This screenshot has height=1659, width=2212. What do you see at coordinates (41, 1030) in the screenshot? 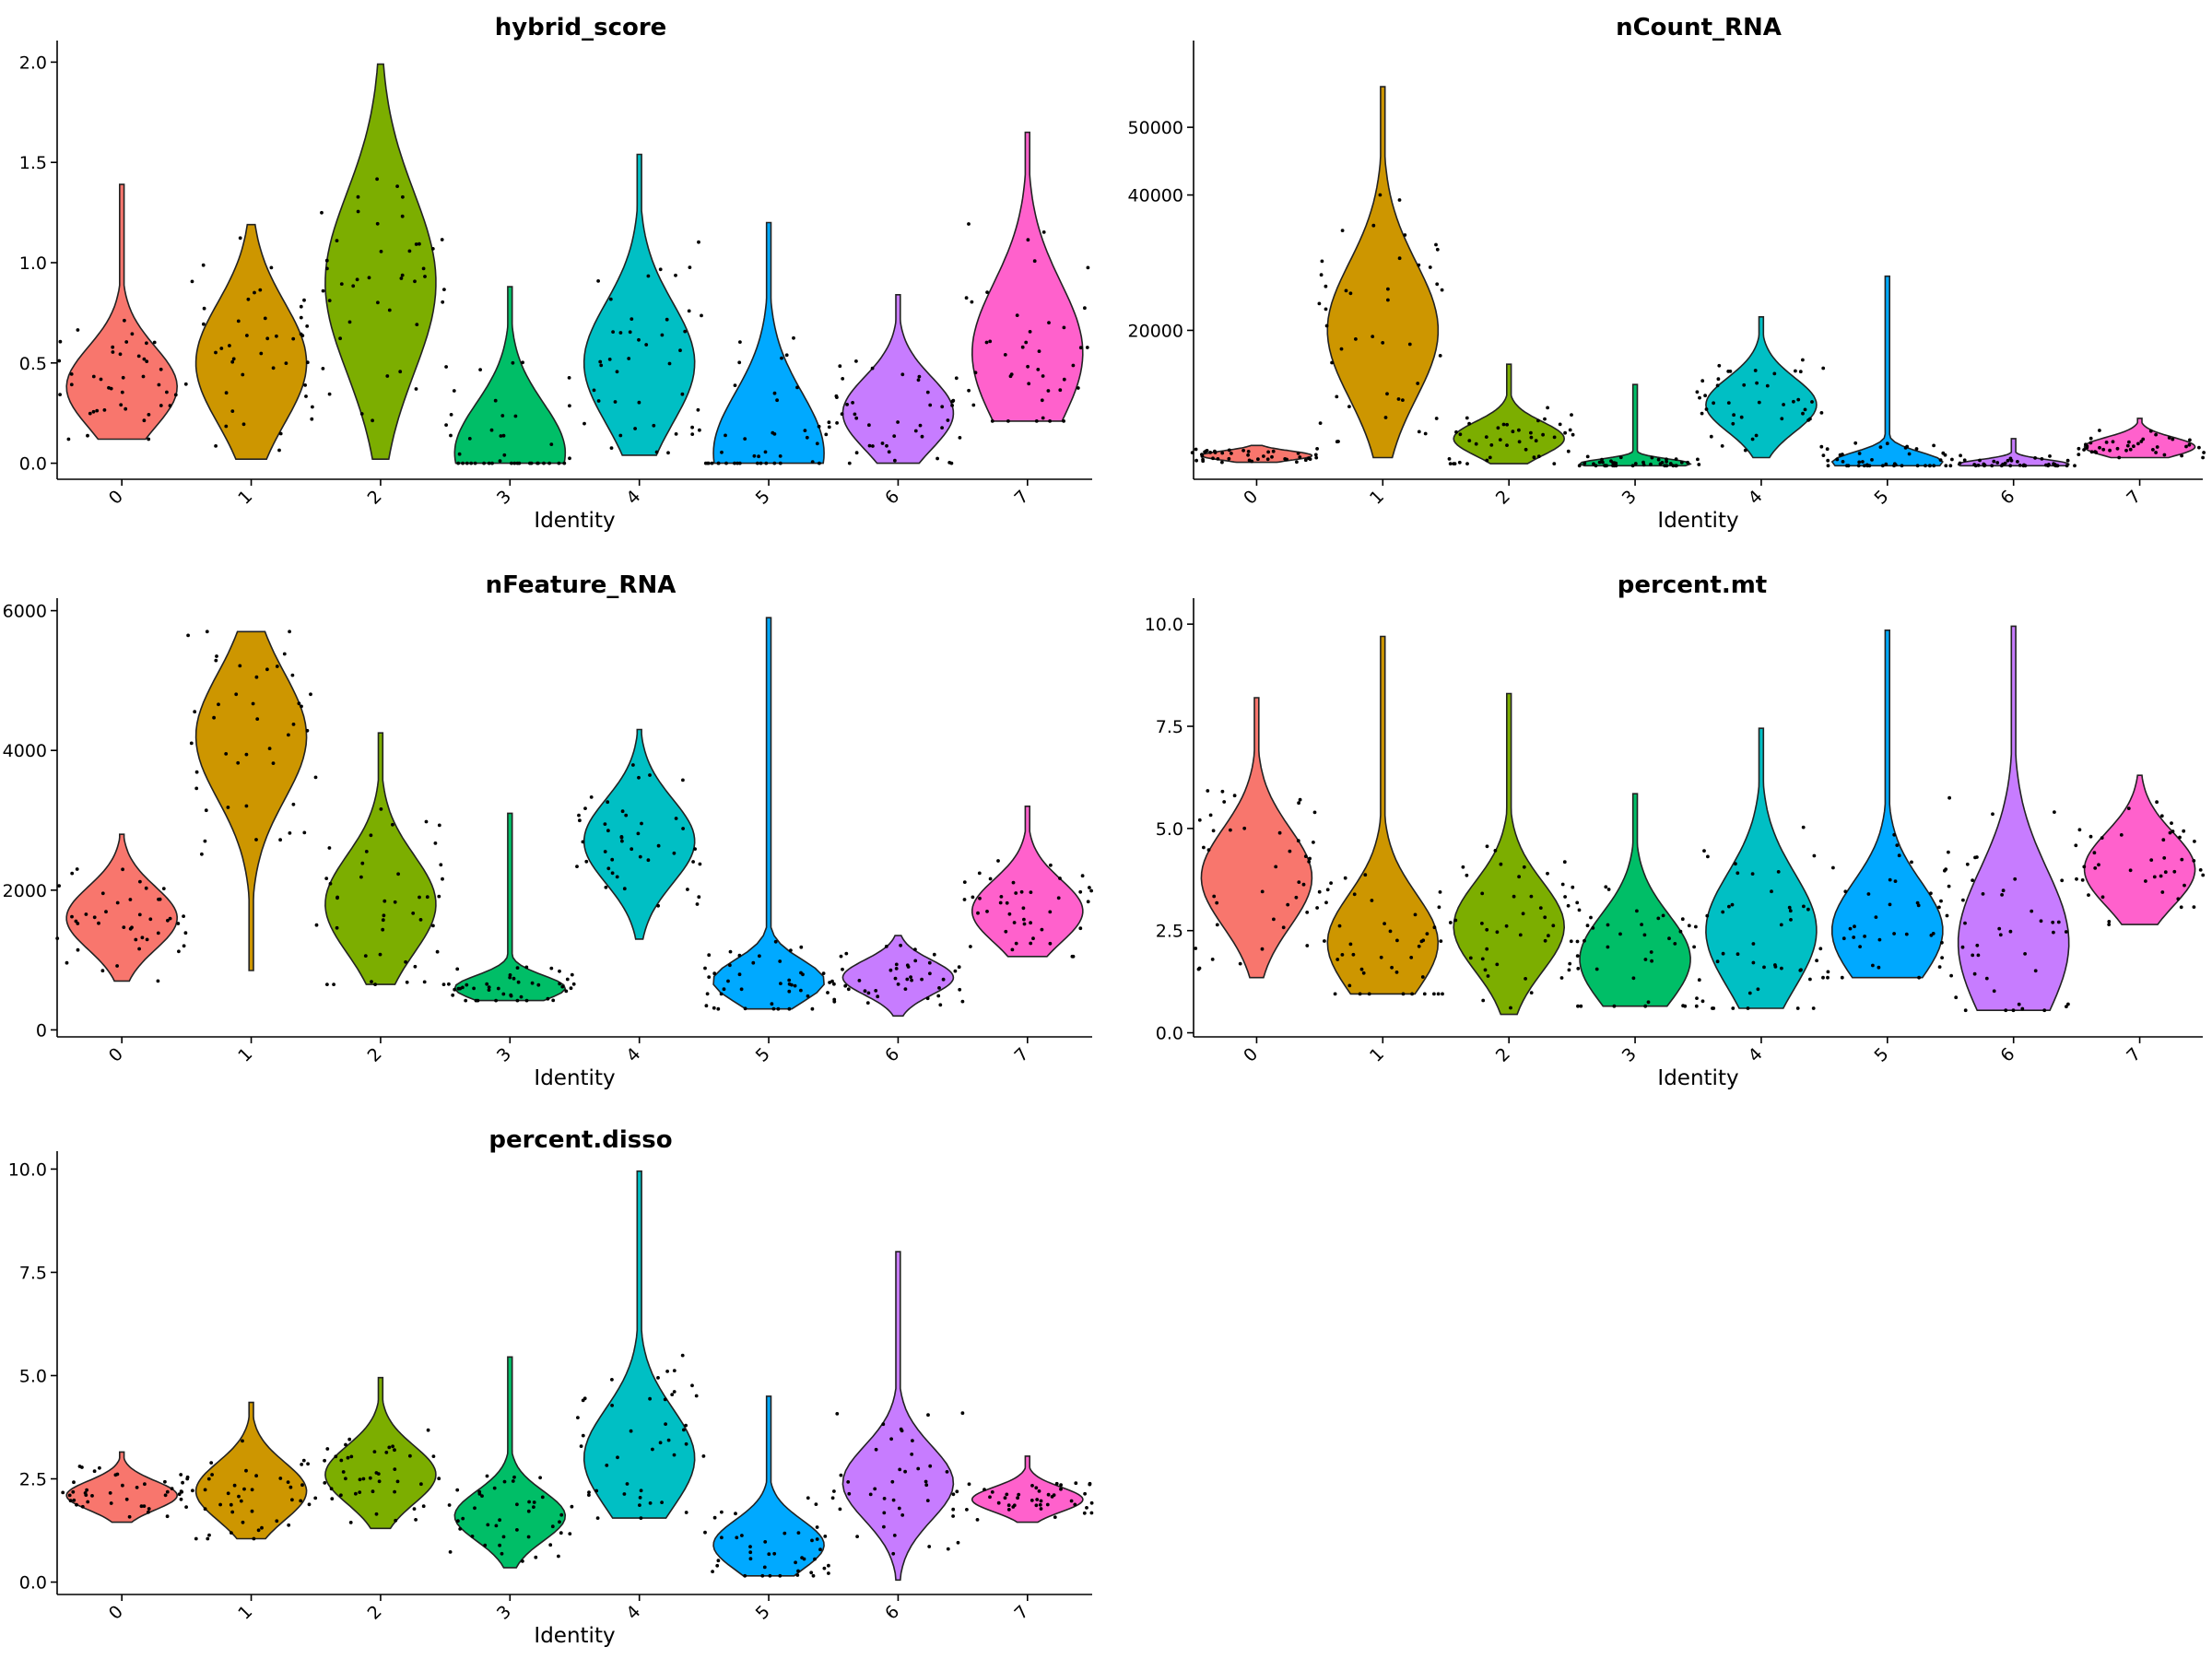
I see `y-tick-label: 0` at bounding box center [41, 1030].